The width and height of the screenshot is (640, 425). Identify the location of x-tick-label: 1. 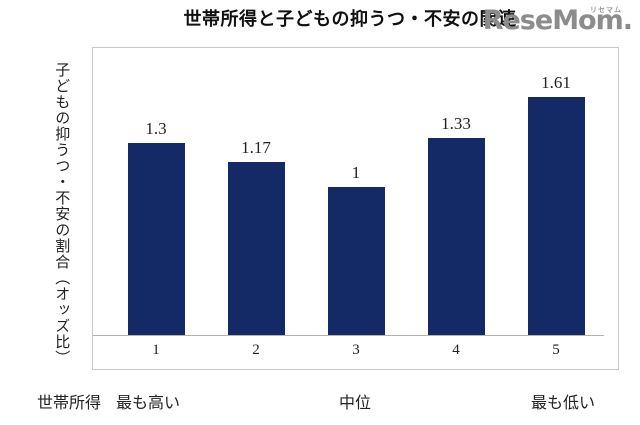
(156, 350).